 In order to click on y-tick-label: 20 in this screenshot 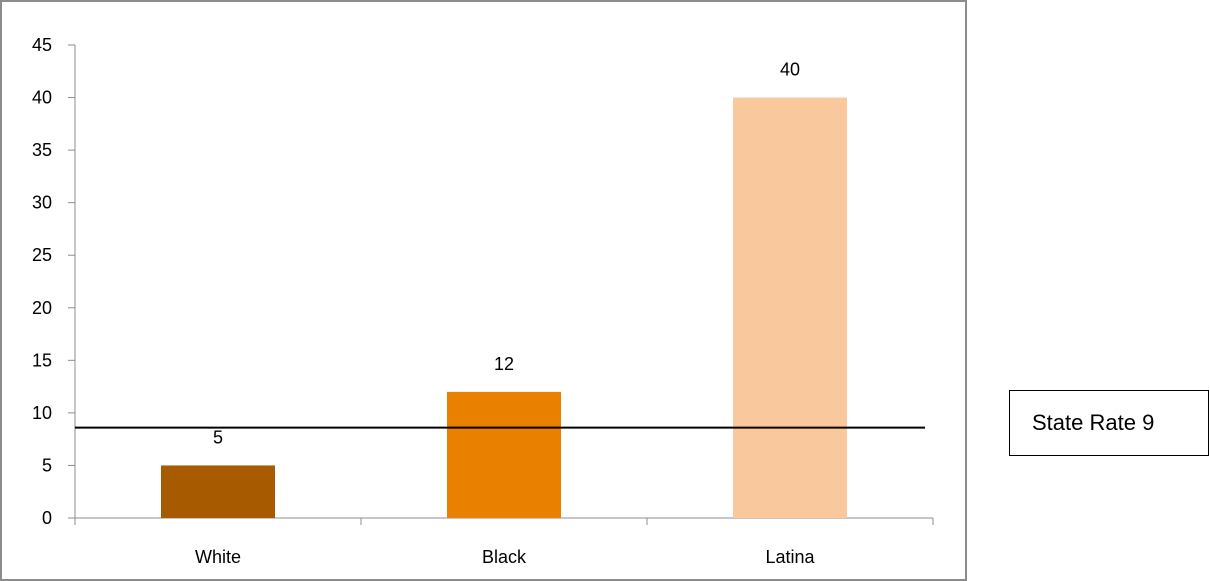, I will do `click(42, 308)`.